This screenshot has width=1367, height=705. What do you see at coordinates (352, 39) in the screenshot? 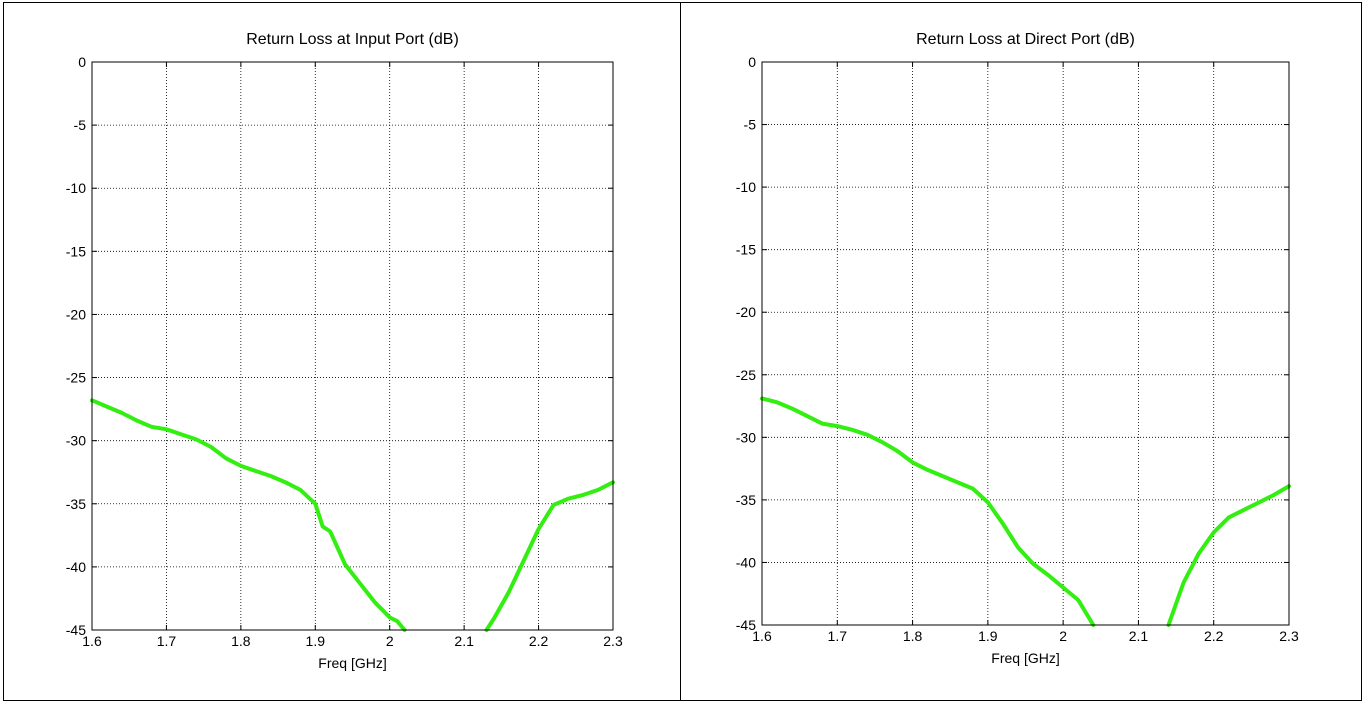
I see `chart-title: Return Loss at Input Port (dB)` at bounding box center [352, 39].